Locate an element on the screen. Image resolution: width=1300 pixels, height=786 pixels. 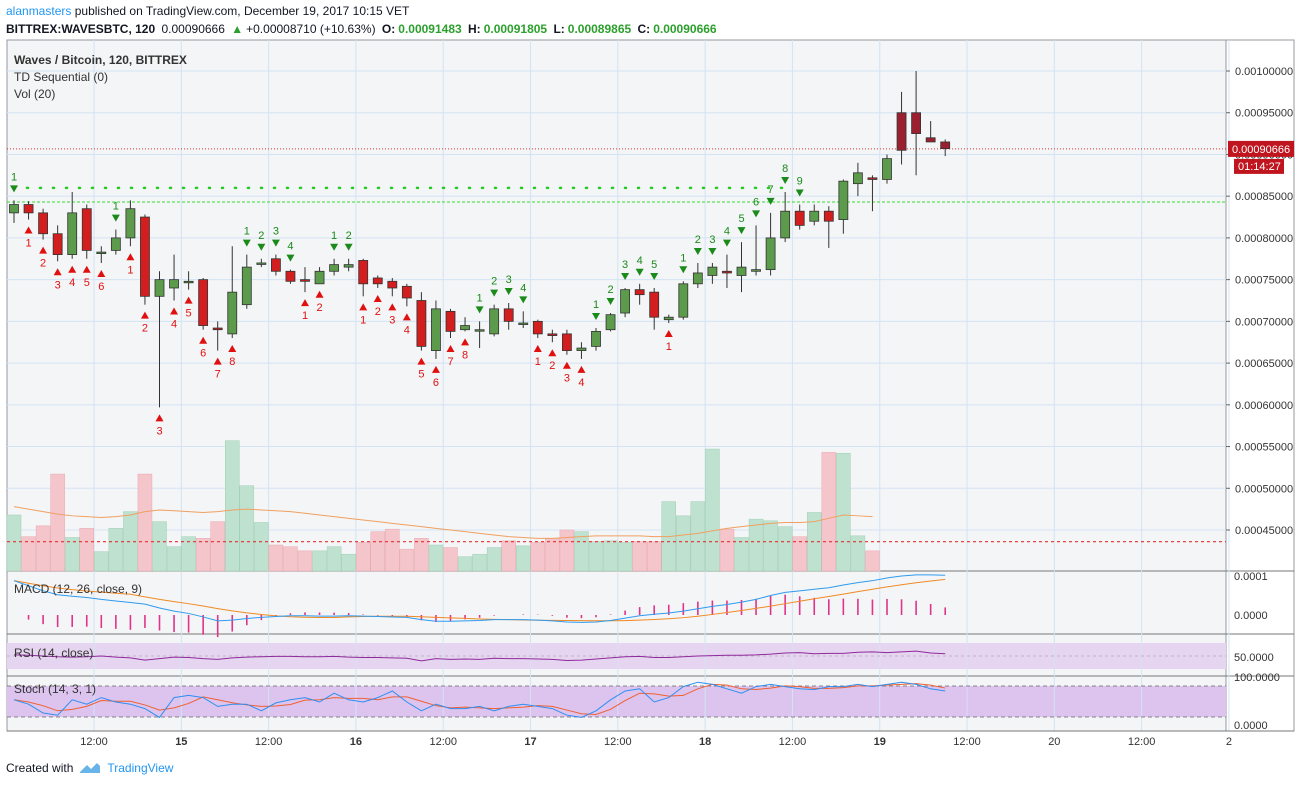
td-sell-count: 4 is located at coordinates (72, 283).